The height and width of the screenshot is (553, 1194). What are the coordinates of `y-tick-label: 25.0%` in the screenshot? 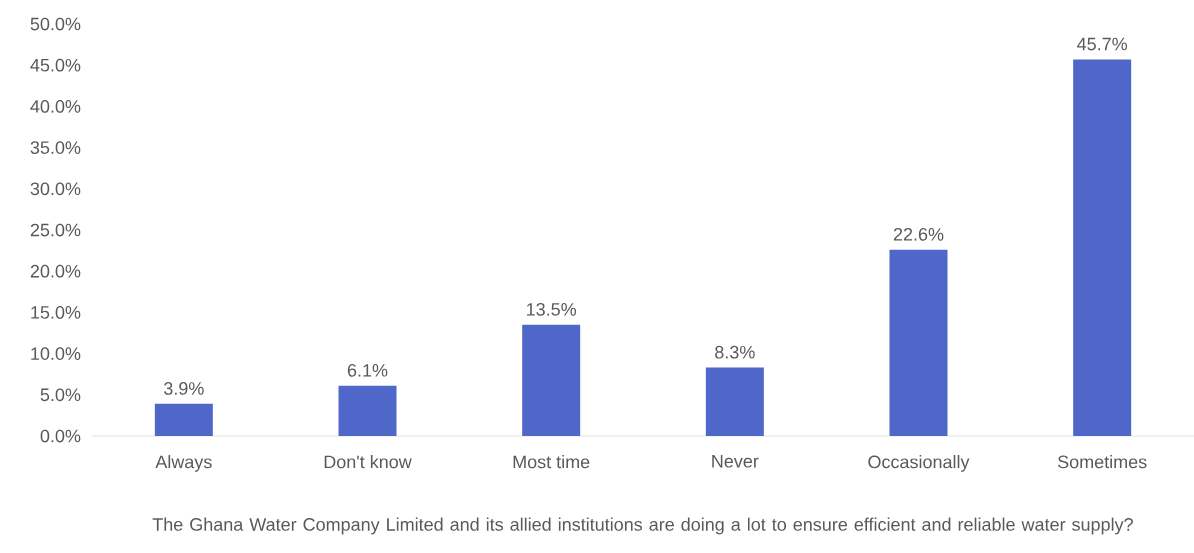 It's located at (55, 230).